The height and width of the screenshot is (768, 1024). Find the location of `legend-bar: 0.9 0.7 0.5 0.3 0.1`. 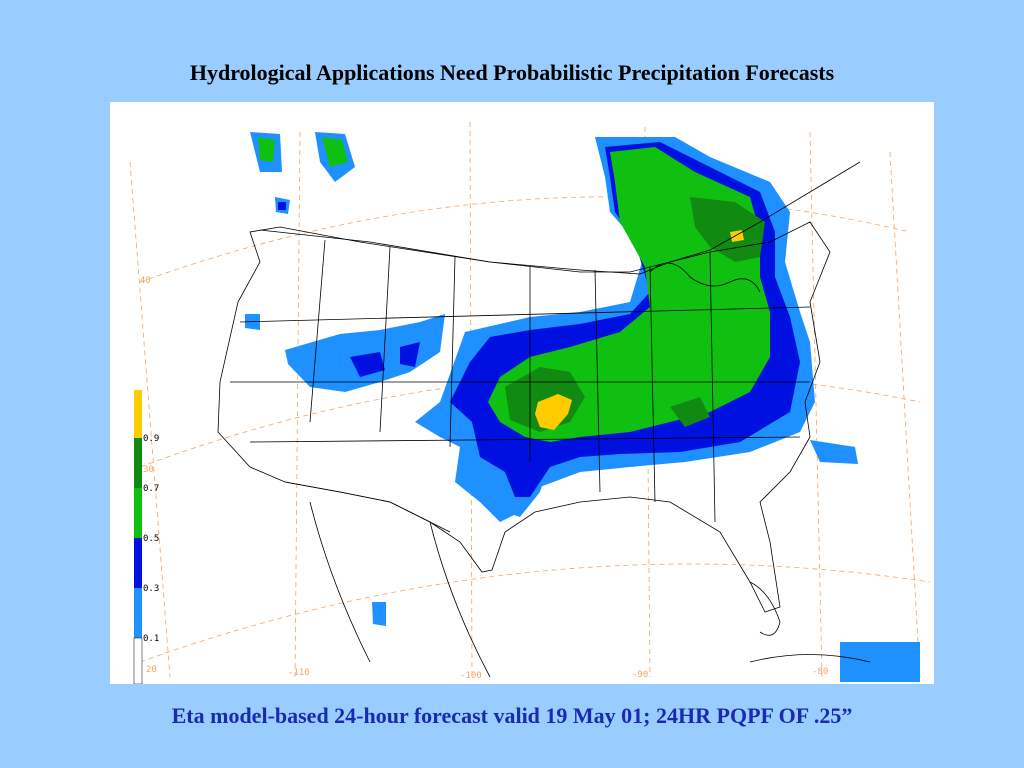

legend-bar: 0.9 0.7 0.5 0.3 0.1 is located at coordinates (146, 537).